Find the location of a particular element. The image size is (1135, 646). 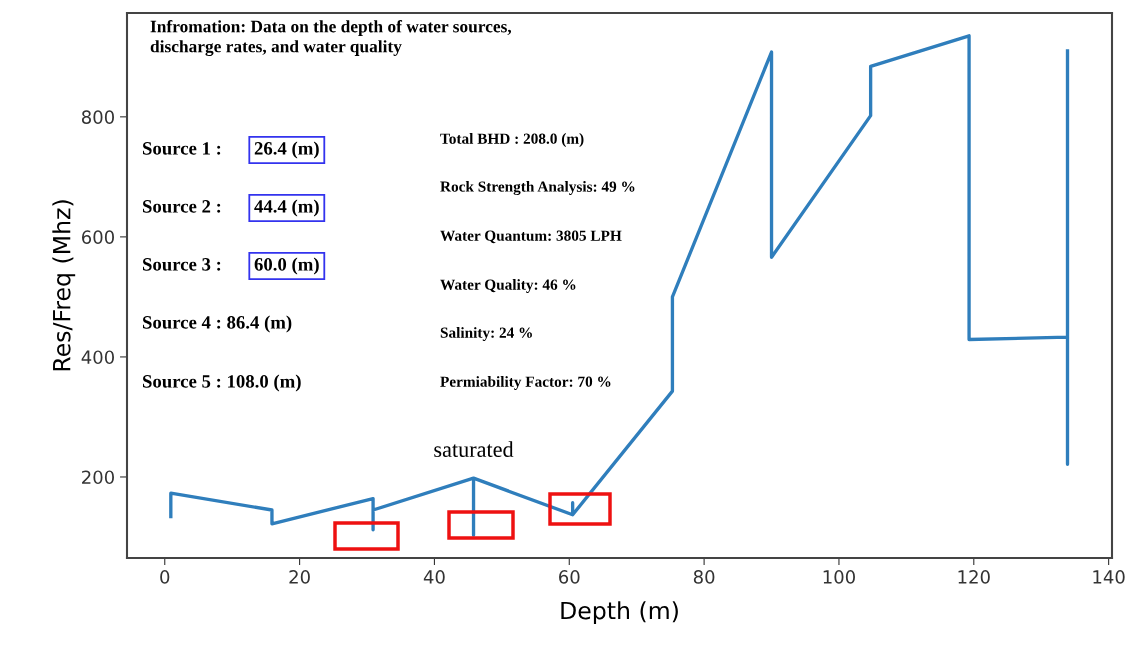

y-tick-label: 600 is located at coordinates (97, 237).